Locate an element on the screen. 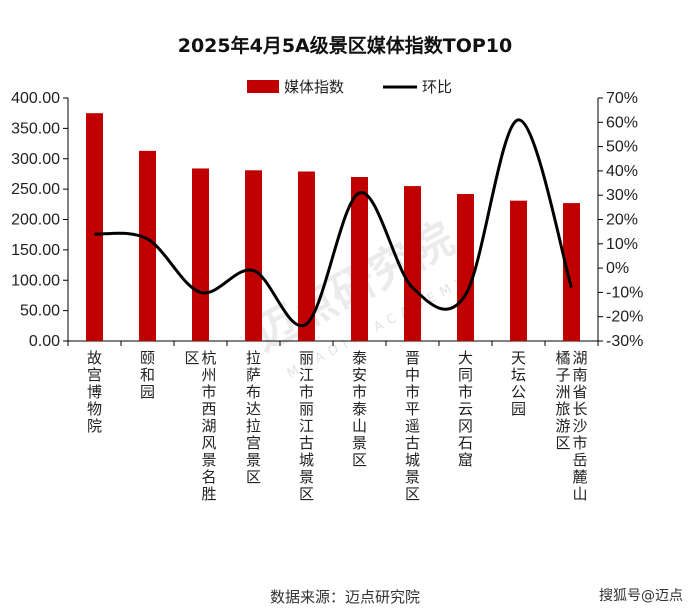 This screenshot has height=612, width=690. category-text: 颐和园 is located at coordinates (147, 375).